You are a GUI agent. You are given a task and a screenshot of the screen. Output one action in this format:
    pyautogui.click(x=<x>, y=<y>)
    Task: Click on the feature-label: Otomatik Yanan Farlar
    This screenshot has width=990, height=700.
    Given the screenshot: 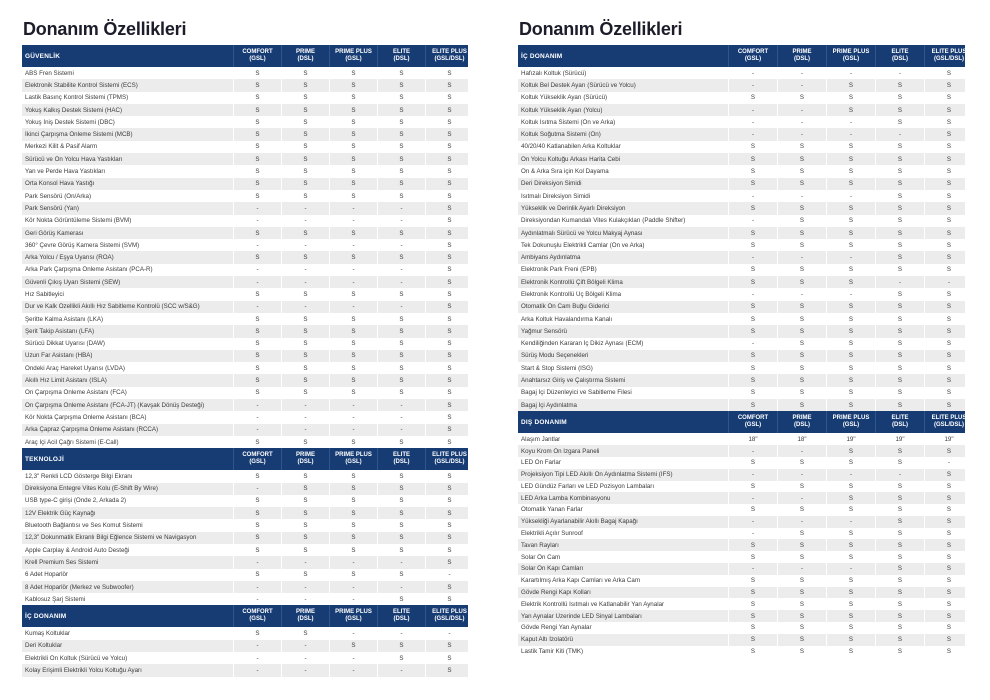 What is the action you would take?
    pyautogui.click(x=552, y=510)
    